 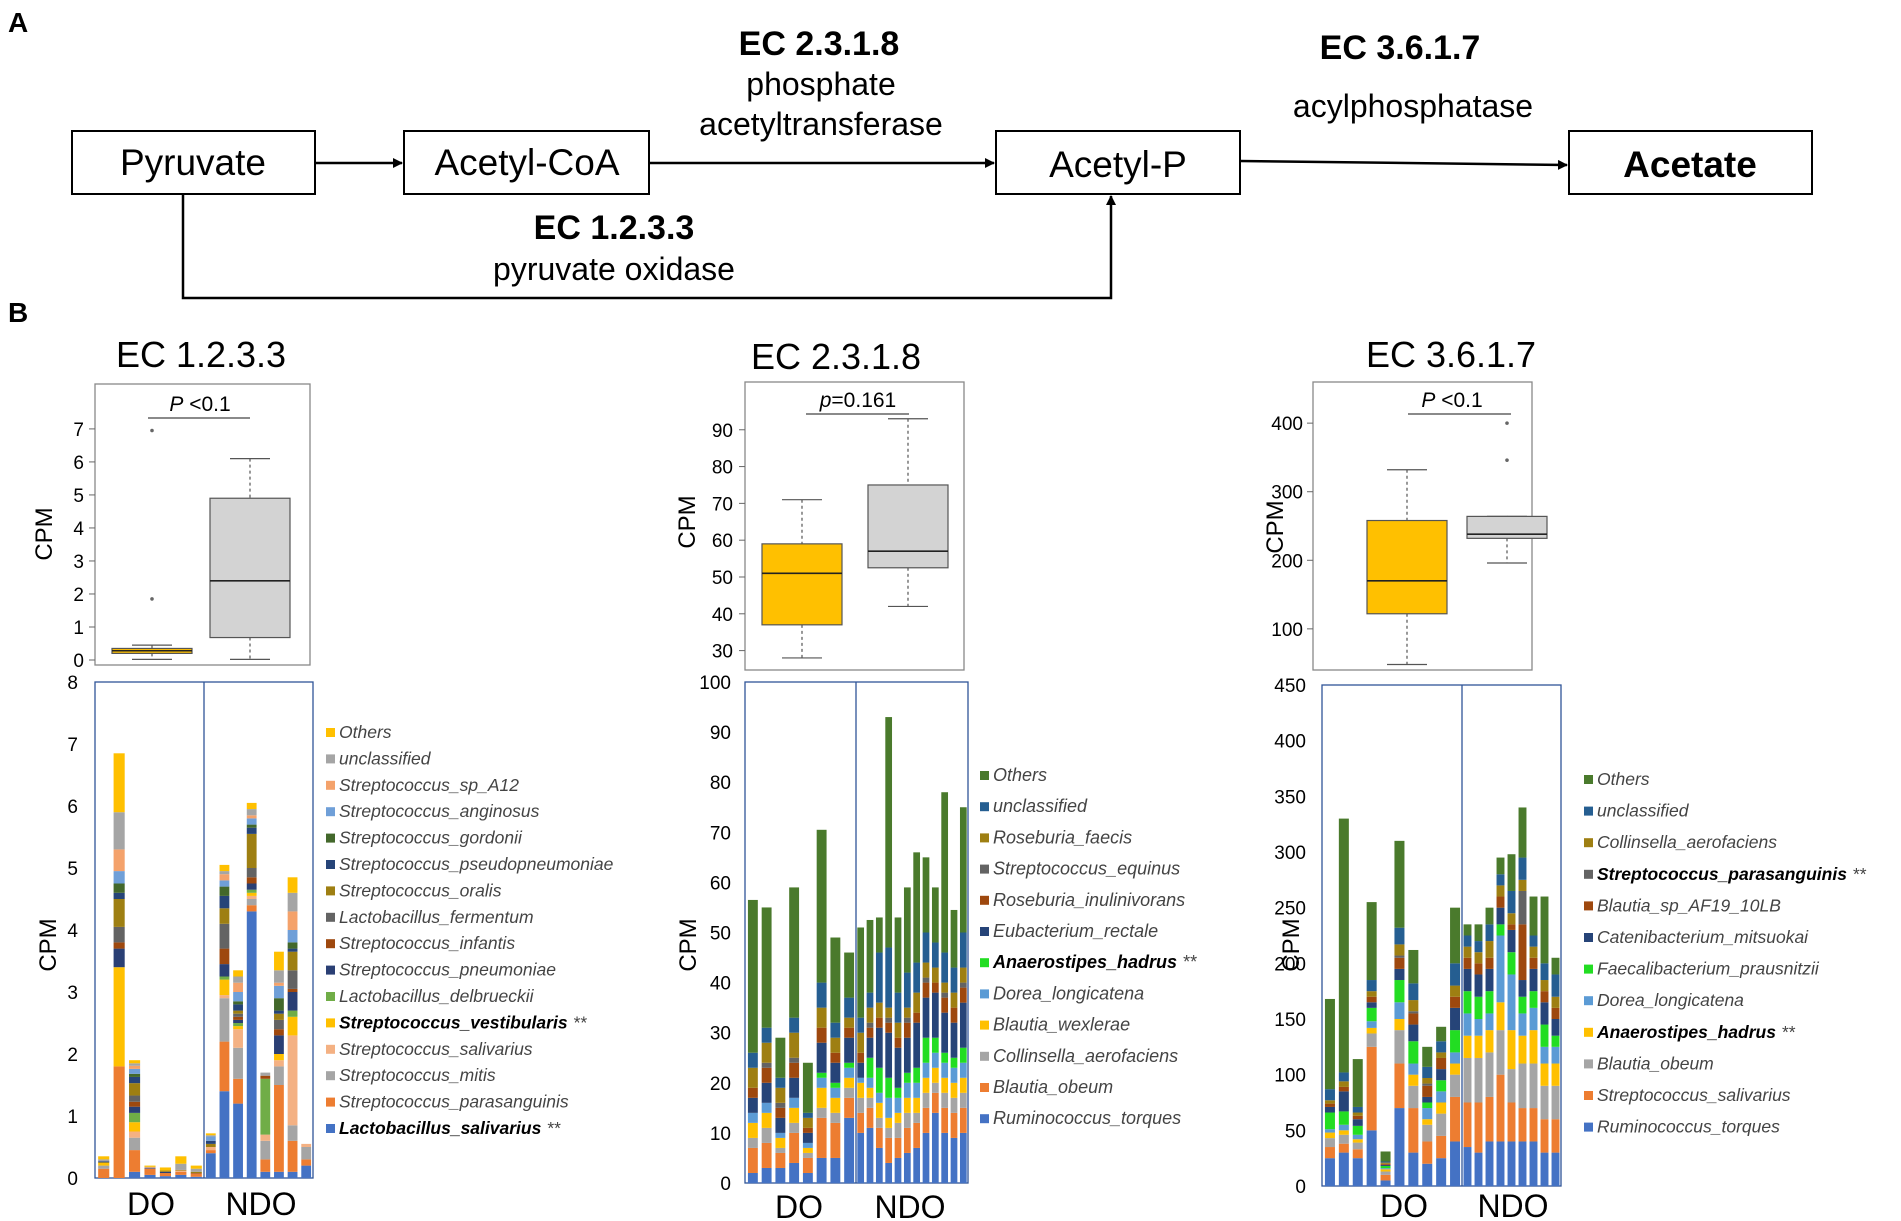 What do you see at coordinates (820, 84) in the screenshot?
I see `pta-name-line1: phosphate` at bounding box center [820, 84].